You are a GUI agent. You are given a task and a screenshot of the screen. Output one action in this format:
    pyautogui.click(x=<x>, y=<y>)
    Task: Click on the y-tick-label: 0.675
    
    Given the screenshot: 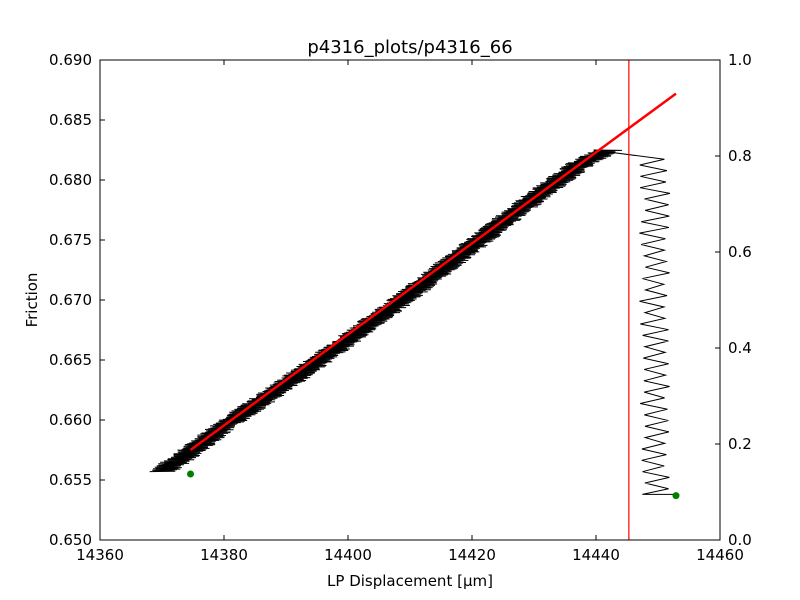 What is the action you would take?
    pyautogui.click(x=70, y=240)
    